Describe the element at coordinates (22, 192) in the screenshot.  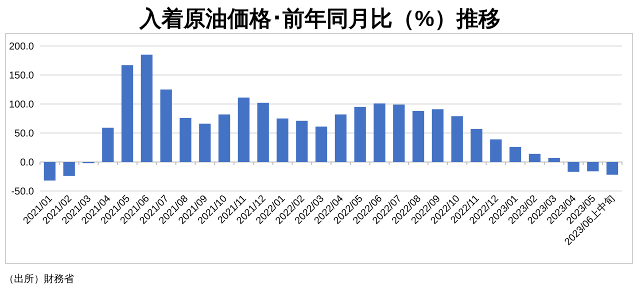
I see `y-tick-label: -50.0` at that location.